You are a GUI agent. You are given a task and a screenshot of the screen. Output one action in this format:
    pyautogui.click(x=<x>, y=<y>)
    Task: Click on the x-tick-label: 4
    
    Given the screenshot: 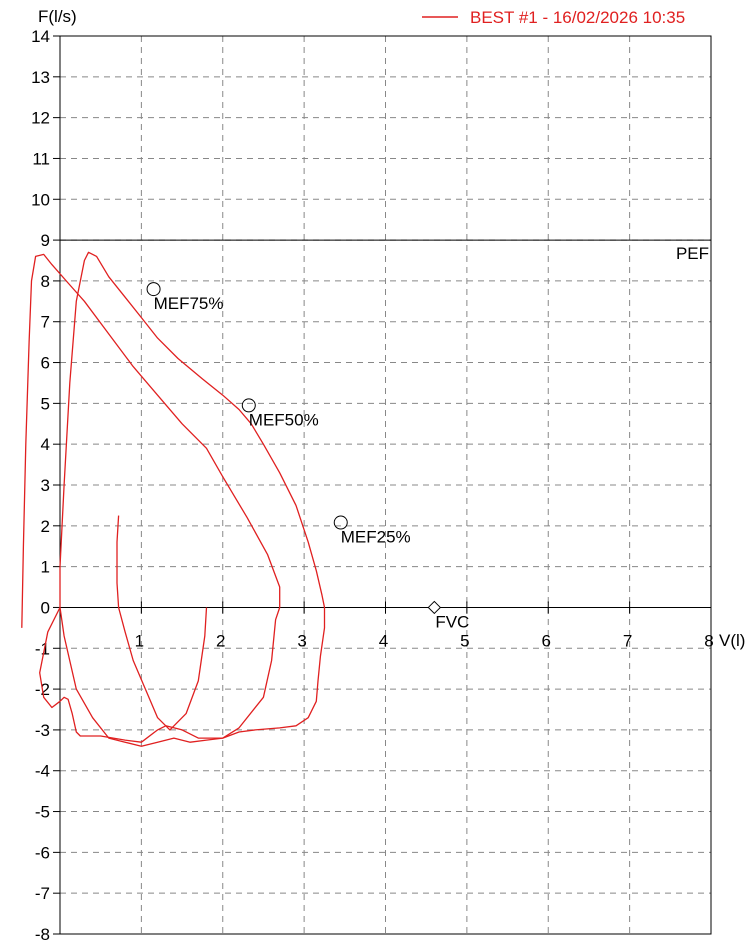 What is the action you would take?
    pyautogui.click(x=383, y=640)
    